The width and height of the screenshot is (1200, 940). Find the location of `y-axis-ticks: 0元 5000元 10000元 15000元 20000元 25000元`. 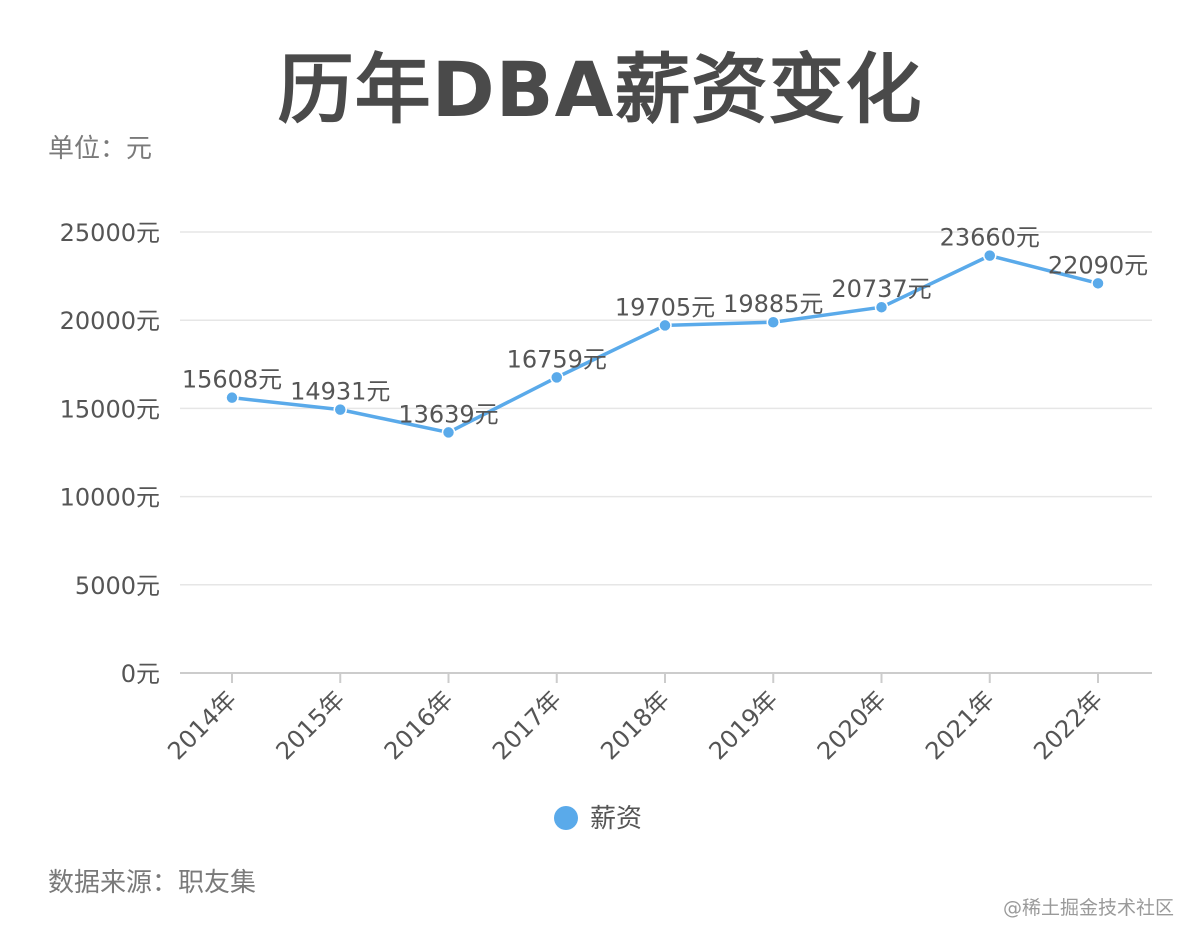

y-axis-ticks: 0元 5000元 10000元 15000元 20000元 25000元 is located at coordinates (110, 453).